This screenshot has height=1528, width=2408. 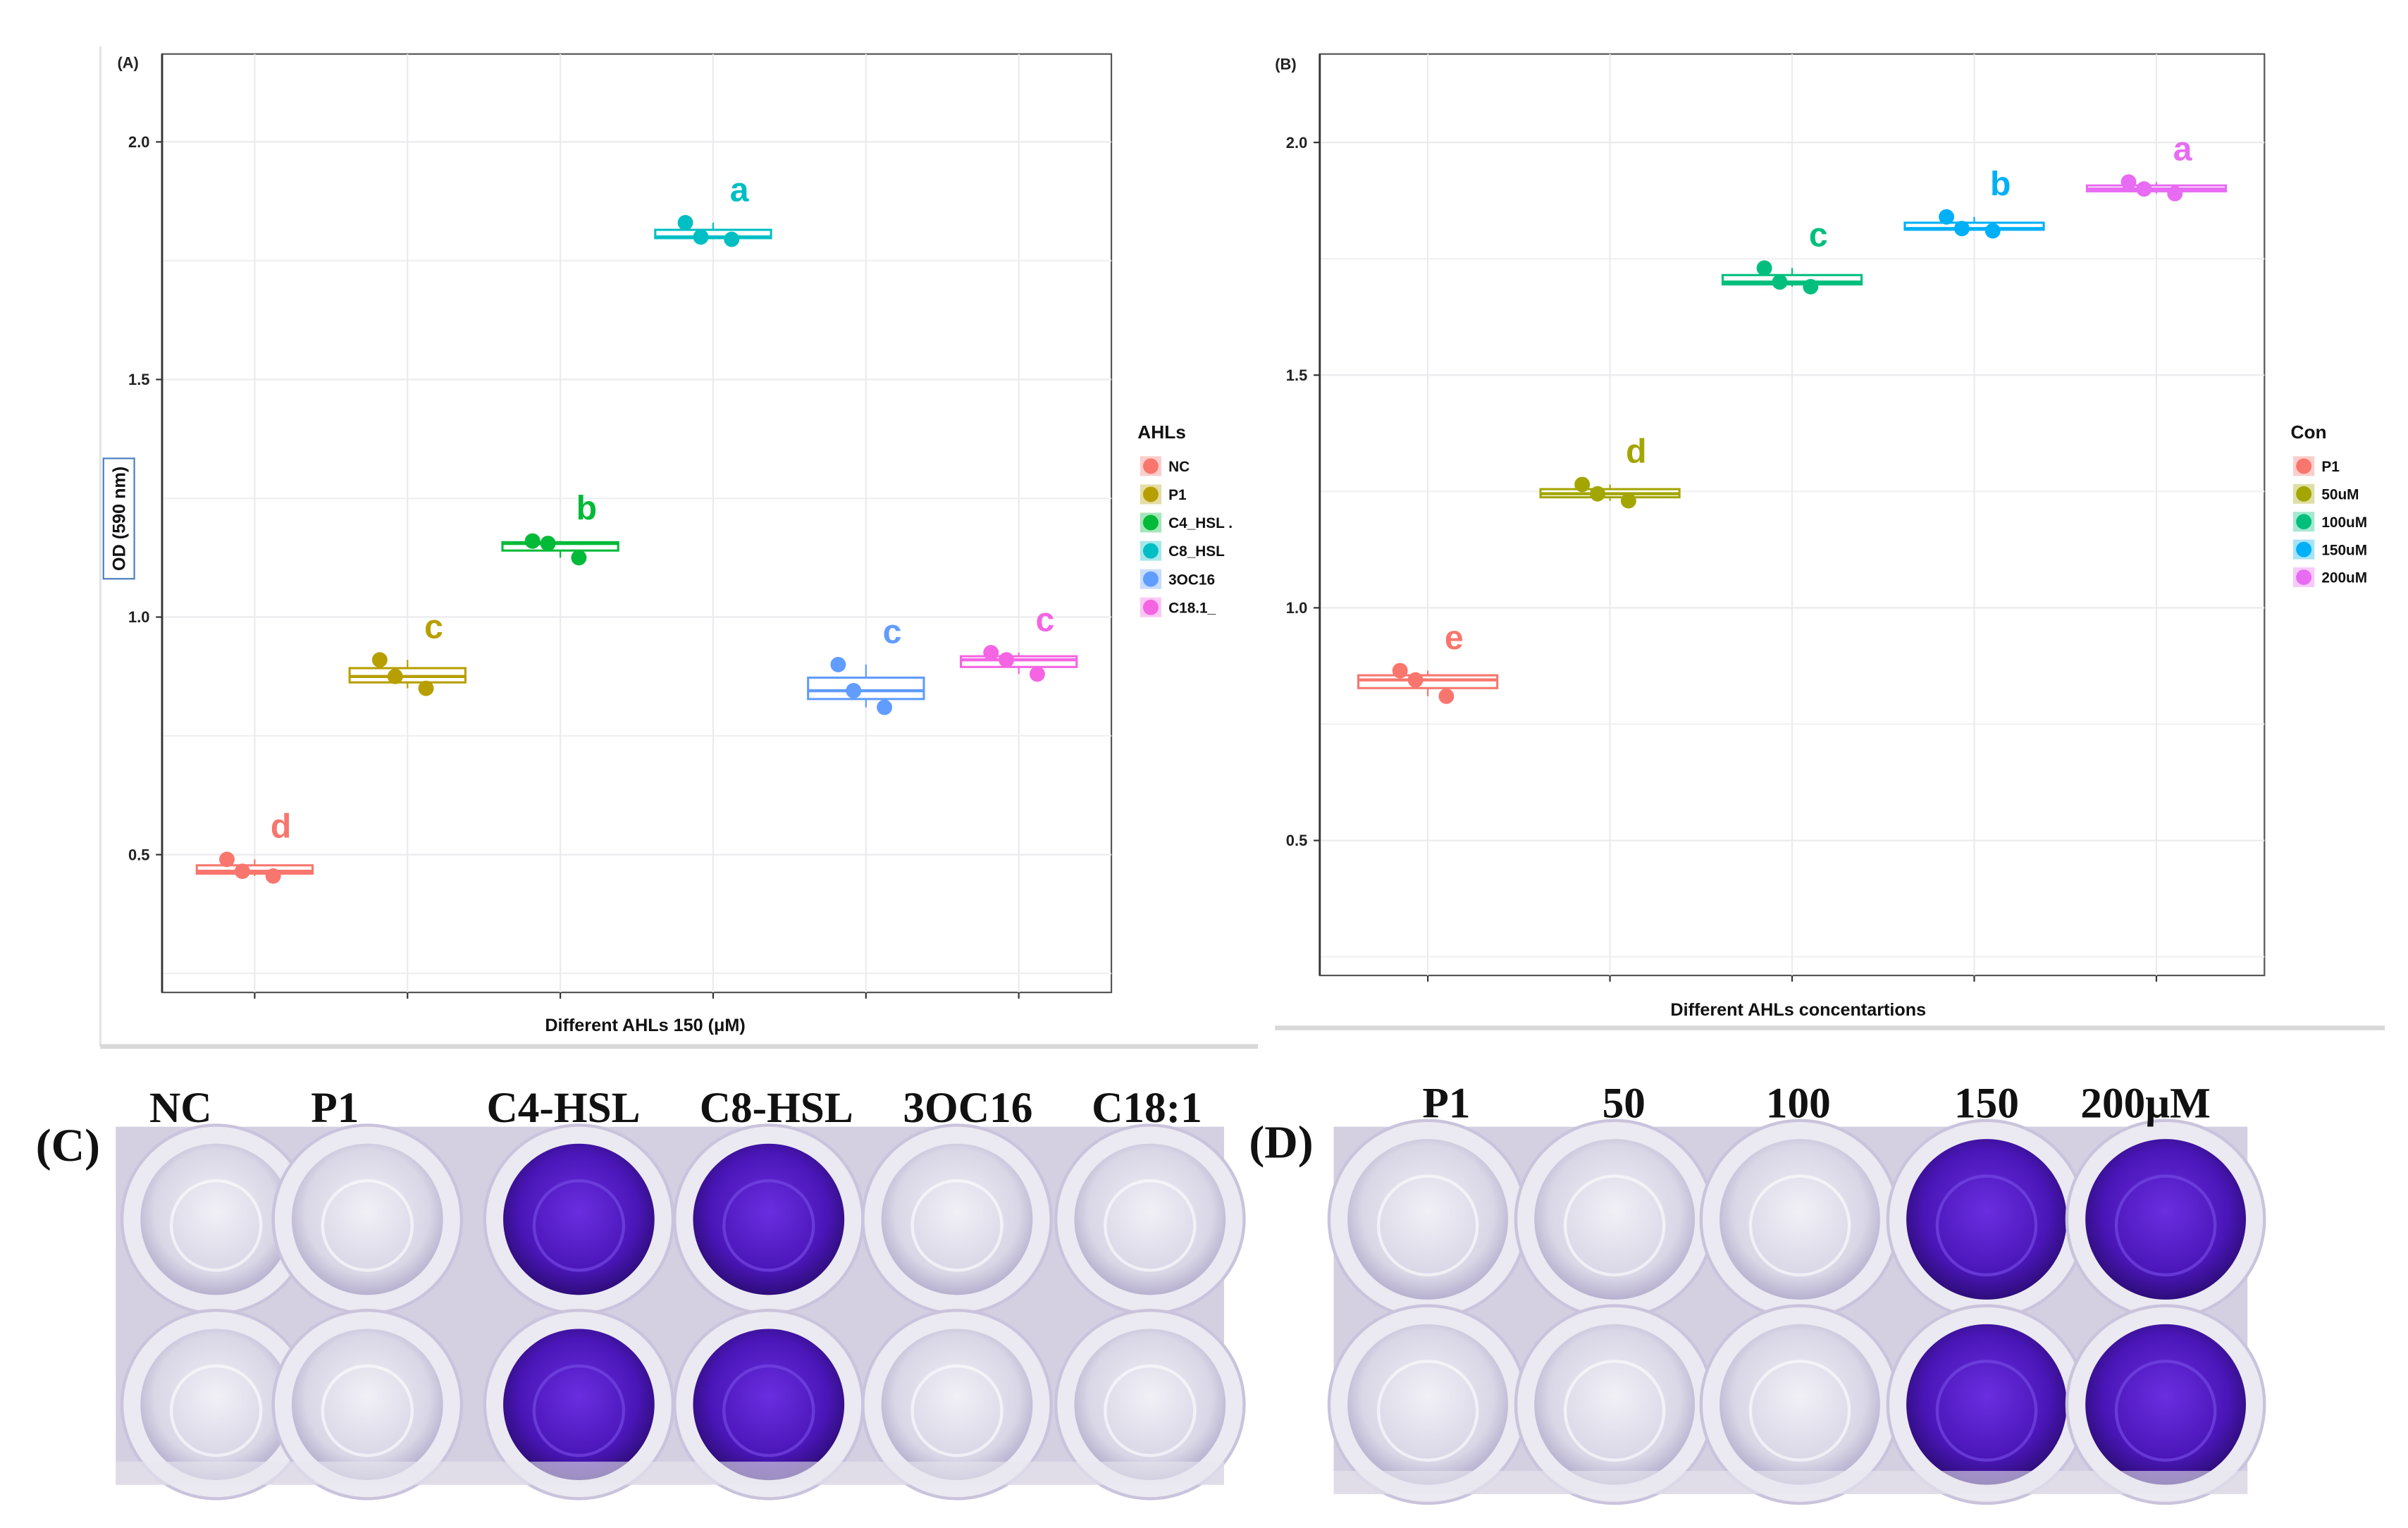 What do you see at coordinates (1624, 1103) in the screenshot?
I see `well-column-label: 50` at bounding box center [1624, 1103].